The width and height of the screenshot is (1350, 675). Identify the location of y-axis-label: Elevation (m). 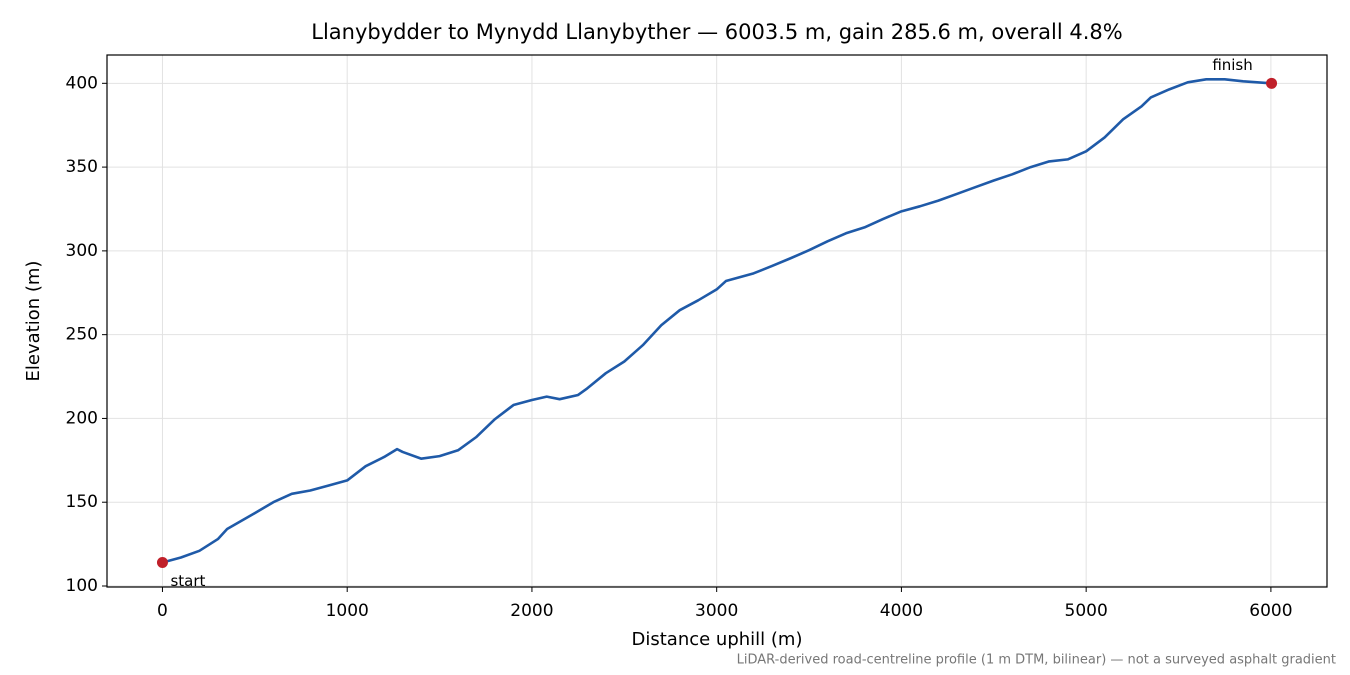
(33, 321).